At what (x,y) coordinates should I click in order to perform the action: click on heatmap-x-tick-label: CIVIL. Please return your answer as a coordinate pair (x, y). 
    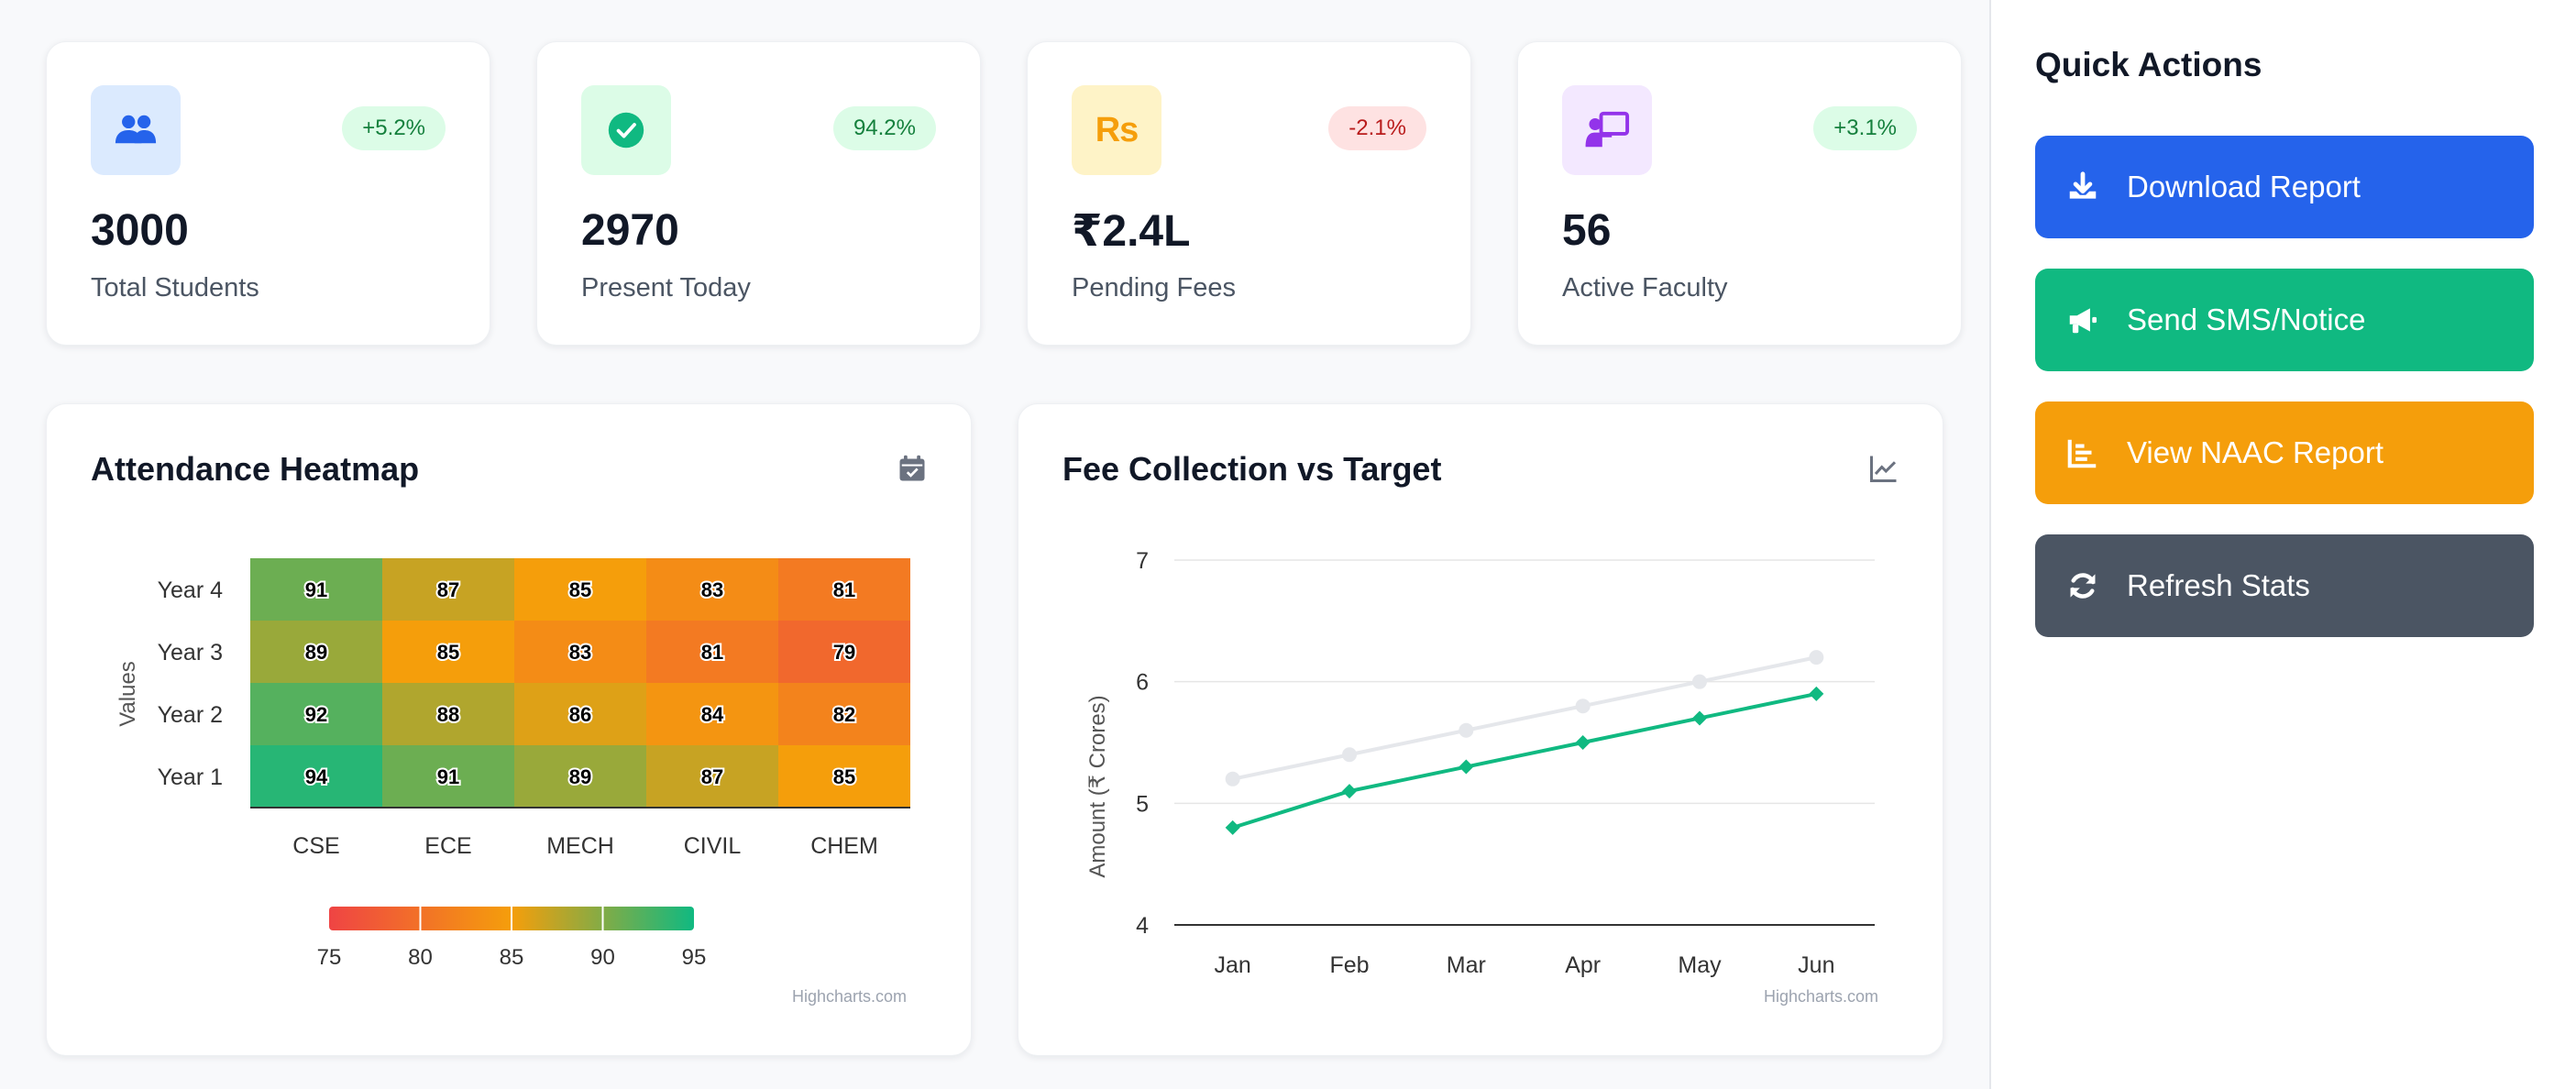
    Looking at the image, I should click on (713, 846).